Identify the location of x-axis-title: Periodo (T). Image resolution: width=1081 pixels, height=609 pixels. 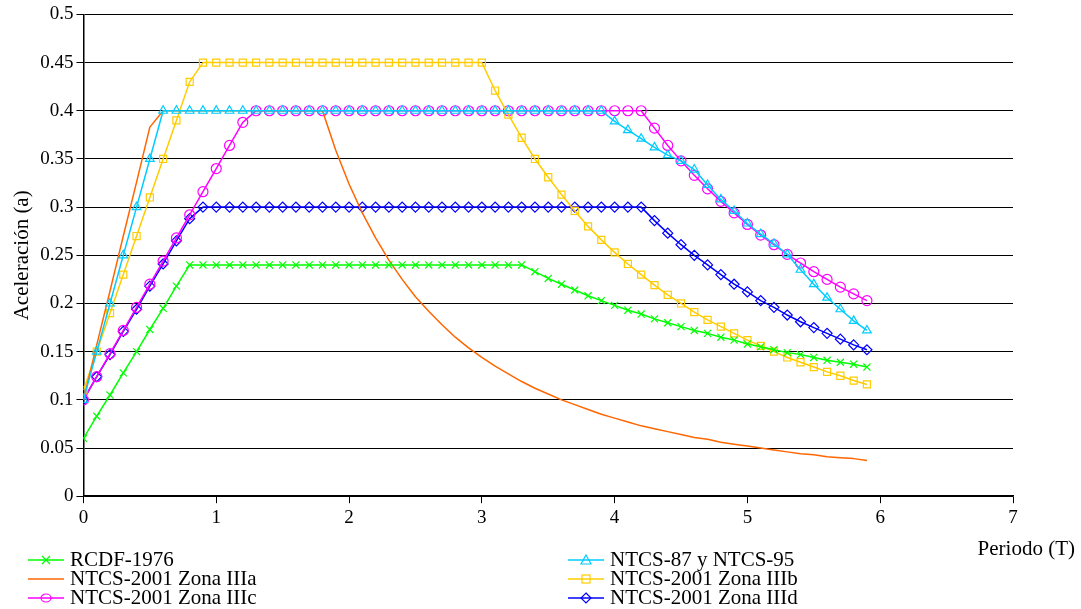
(1026, 548).